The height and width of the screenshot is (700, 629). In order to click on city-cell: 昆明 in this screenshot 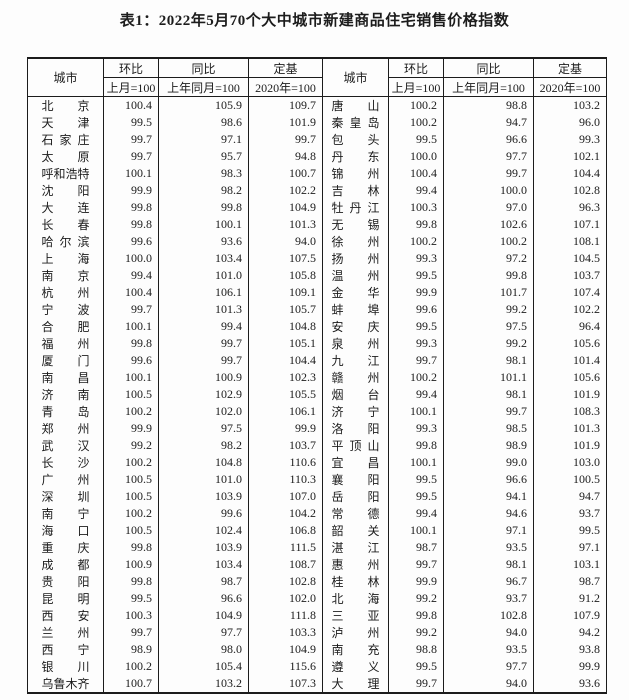, I will do `click(65, 598)`.